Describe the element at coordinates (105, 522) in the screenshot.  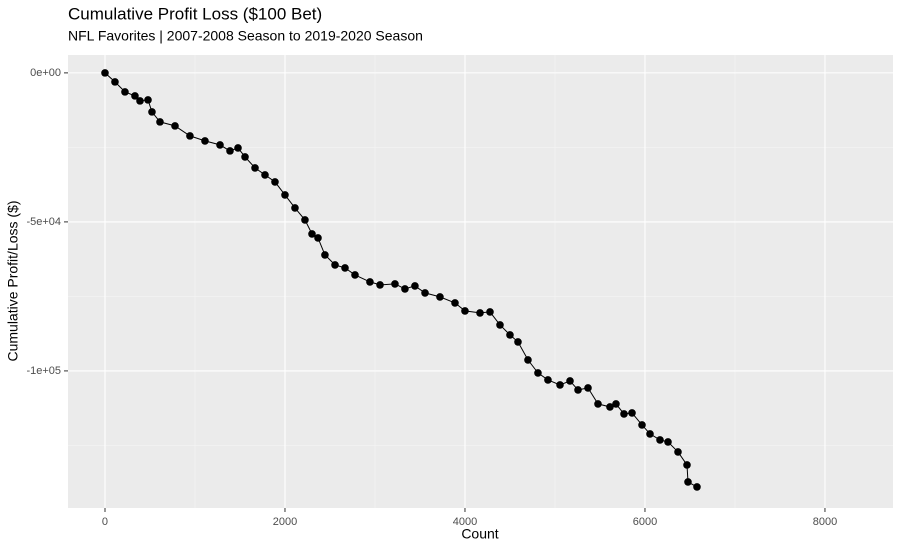
I see `x-tick-label: 0` at that location.